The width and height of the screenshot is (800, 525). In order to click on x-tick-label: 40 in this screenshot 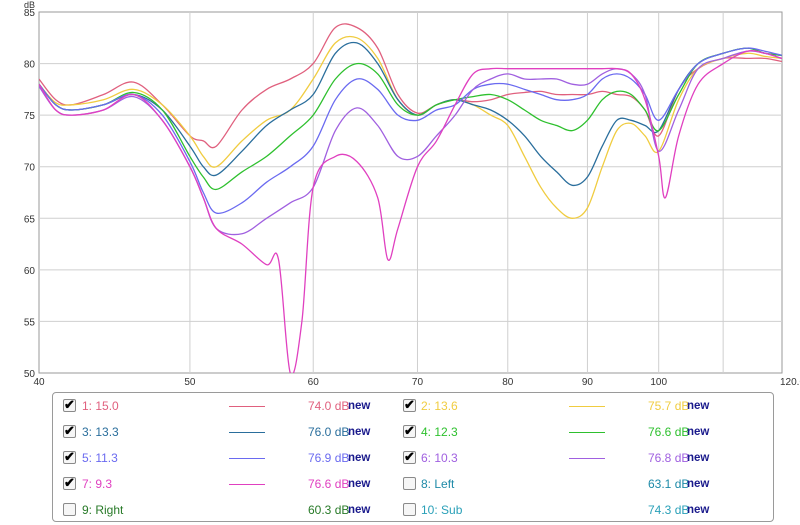, I will do `click(39, 382)`.